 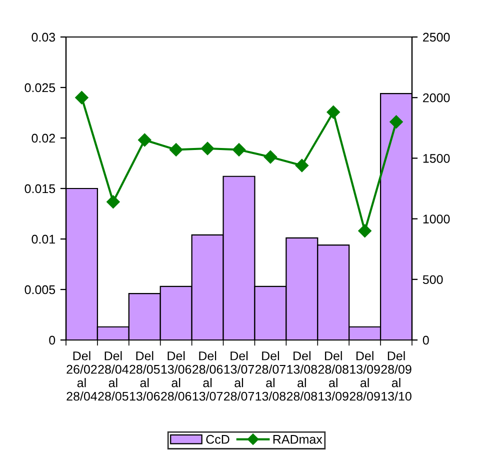 I want to click on x-tick-label: Del 28/06 al 13/07, so click(x=207, y=376).